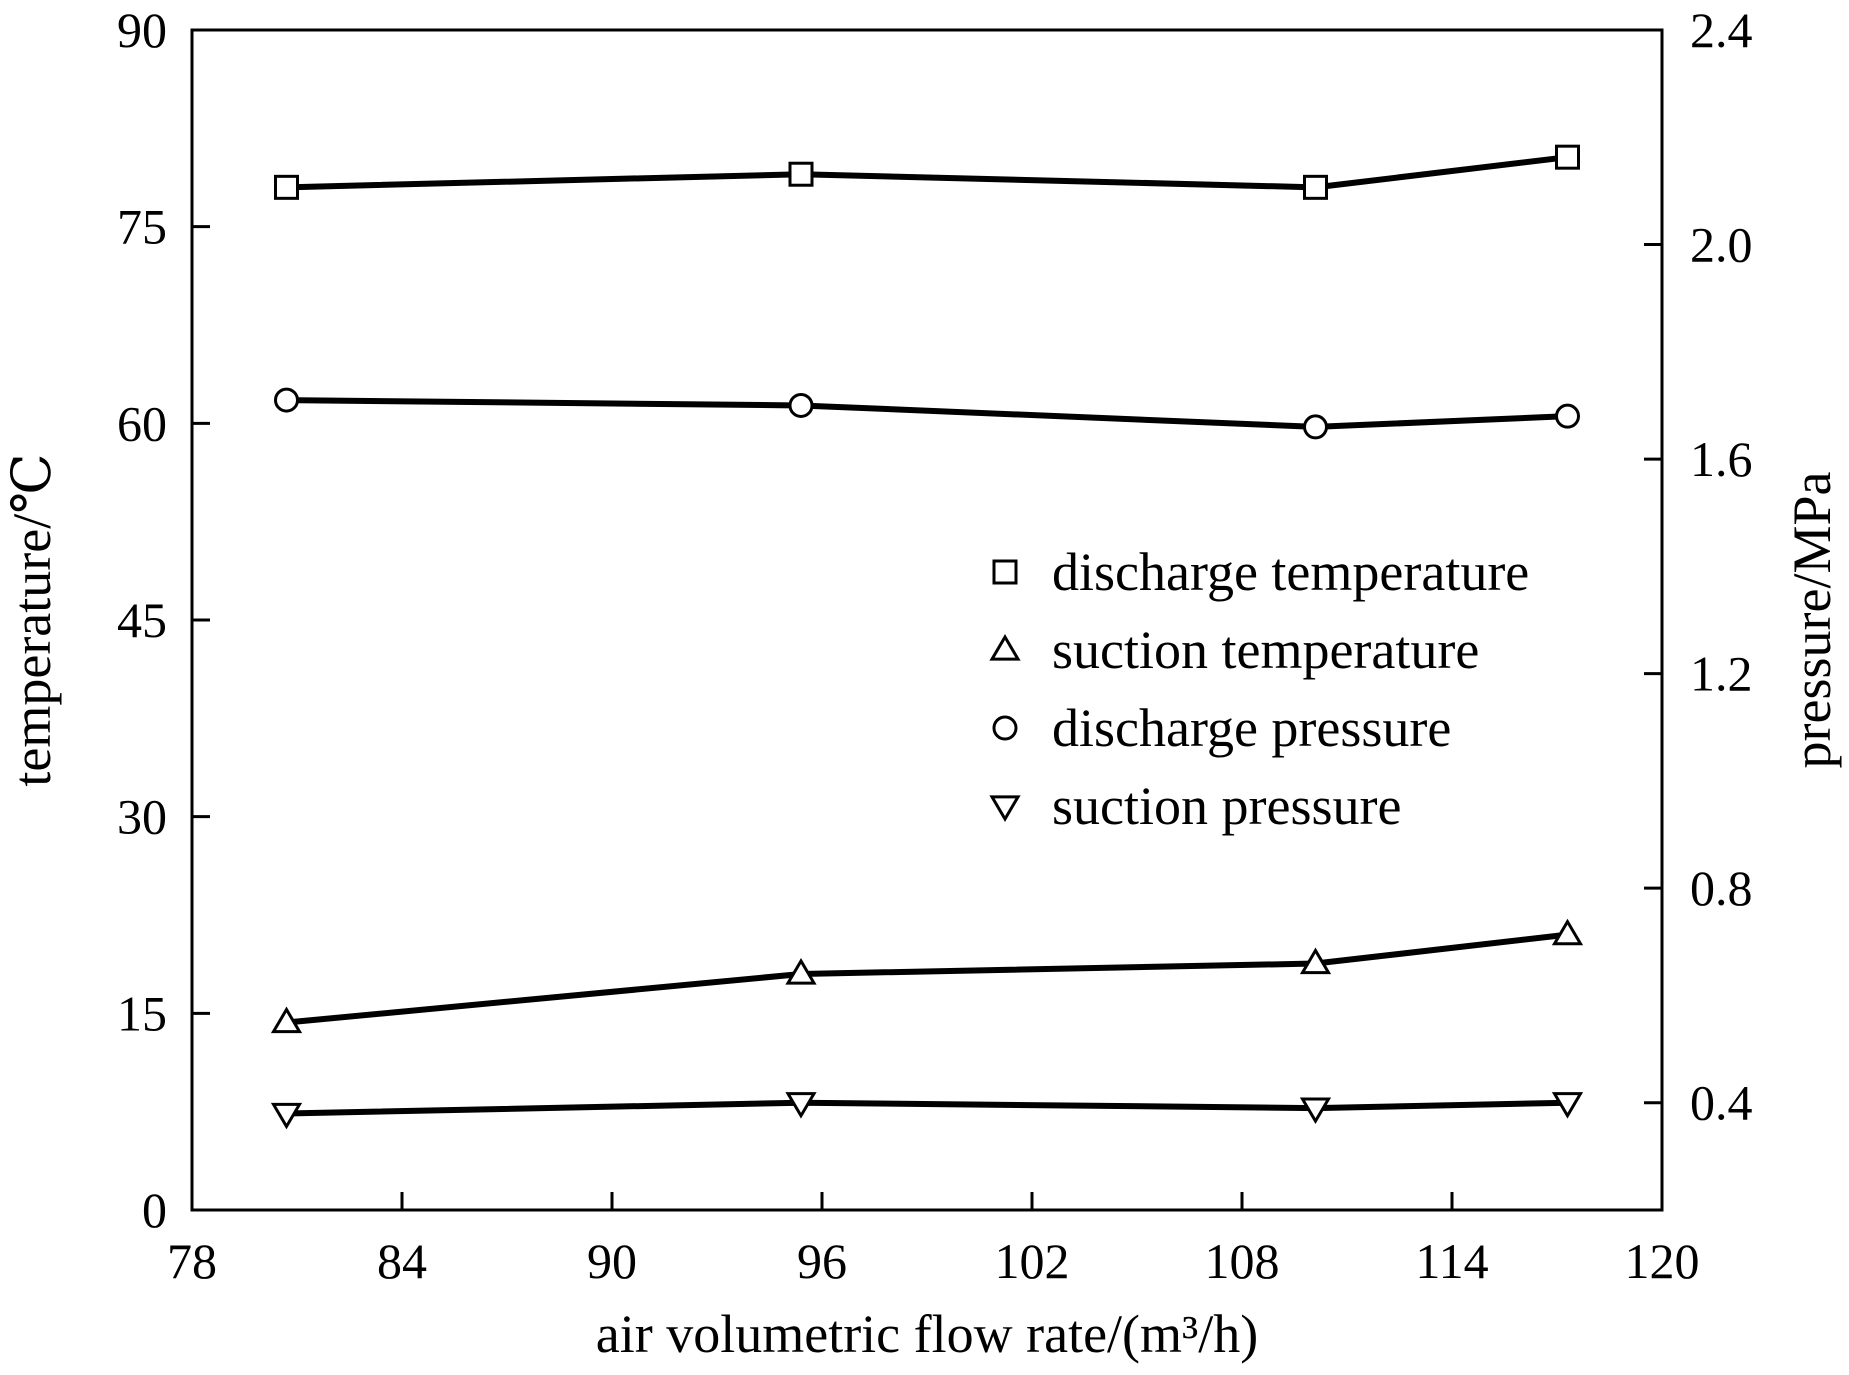 The width and height of the screenshot is (1849, 1375). I want to click on y-axis-left-title: temperature/℃, so click(32, 619).